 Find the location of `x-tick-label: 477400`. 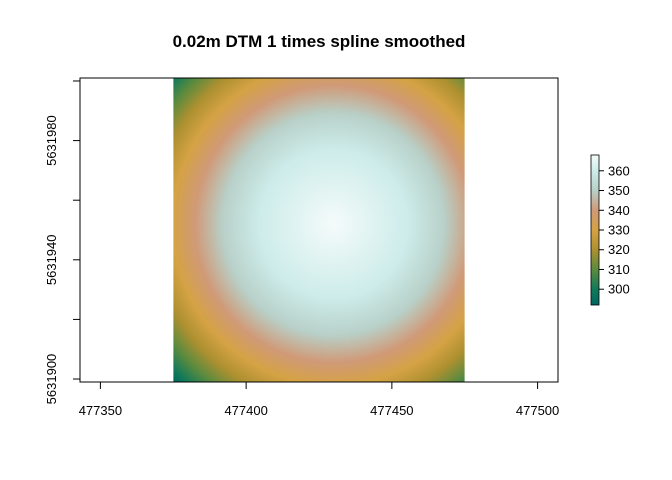

x-tick-label: 477400 is located at coordinates (245, 410).